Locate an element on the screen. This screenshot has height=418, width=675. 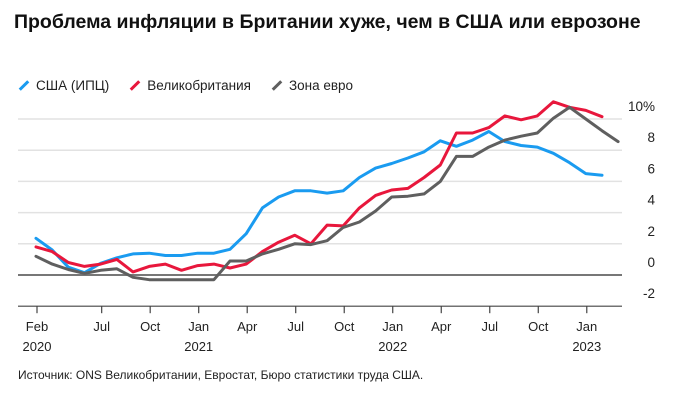
legend-item-eurozone: Зона евро is located at coordinates (312, 85).